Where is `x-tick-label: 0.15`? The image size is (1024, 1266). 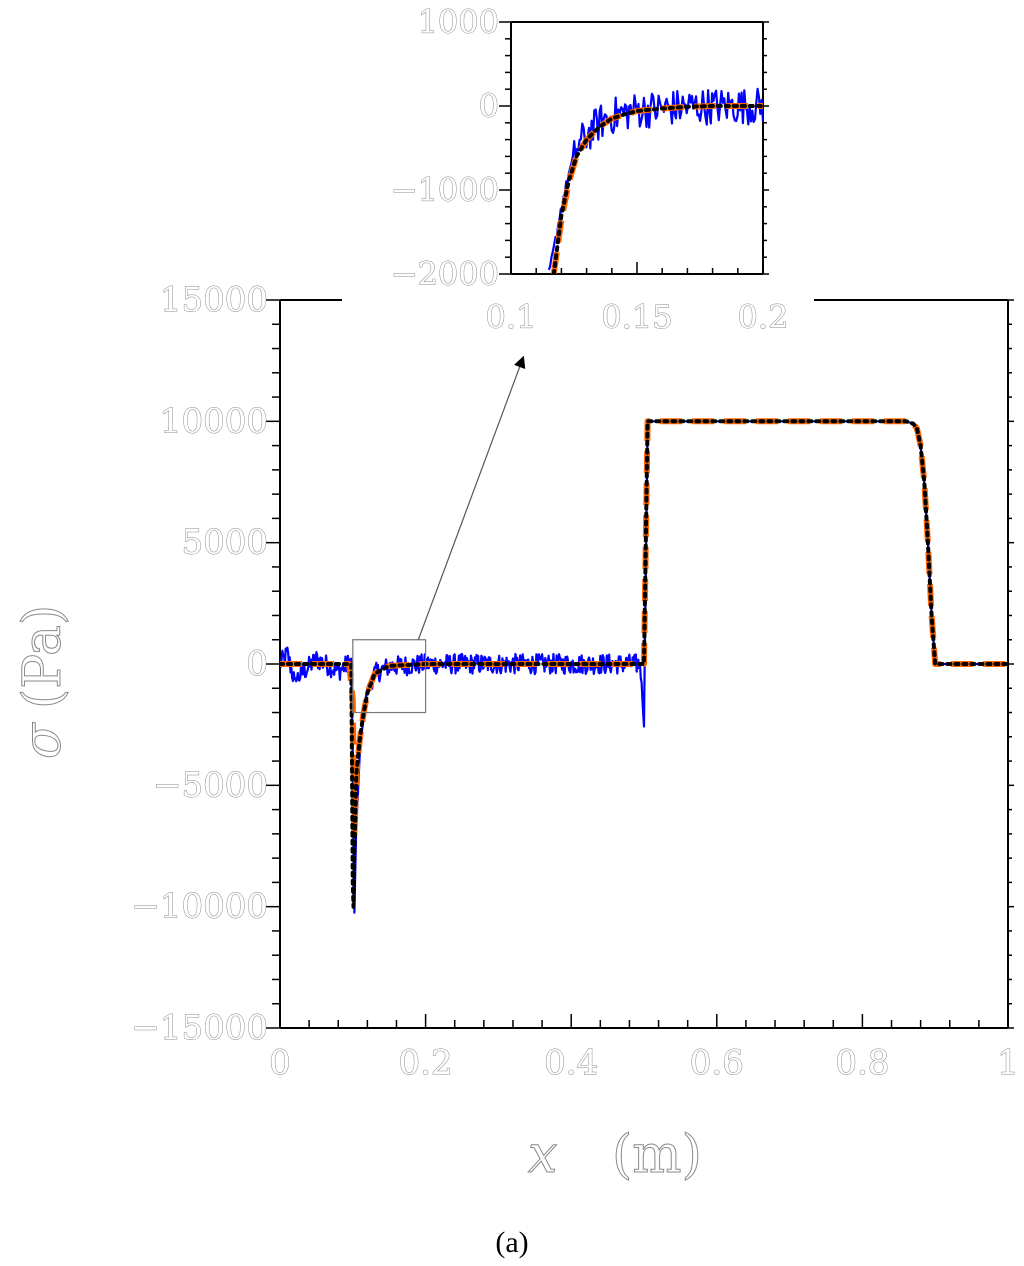 x-tick-label: 0.15 is located at coordinates (636, 317).